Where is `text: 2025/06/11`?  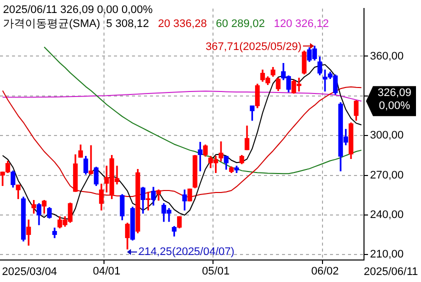 text: 2025/06/11 is located at coordinates (391, 272).